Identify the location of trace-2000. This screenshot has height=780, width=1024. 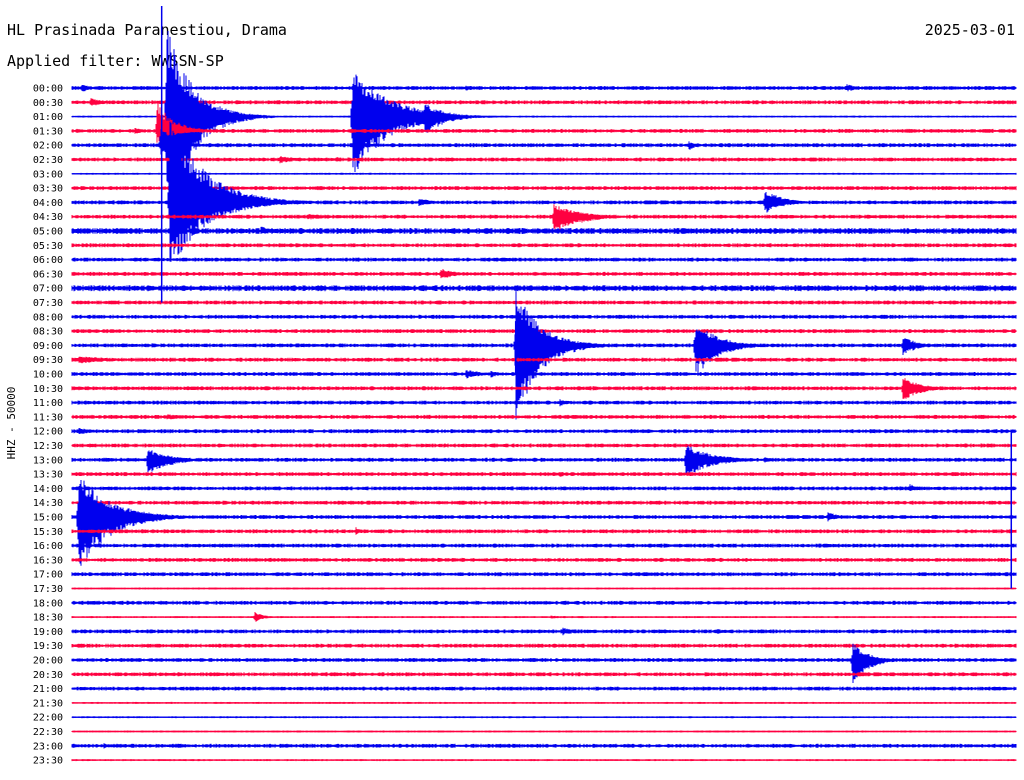
(544, 663).